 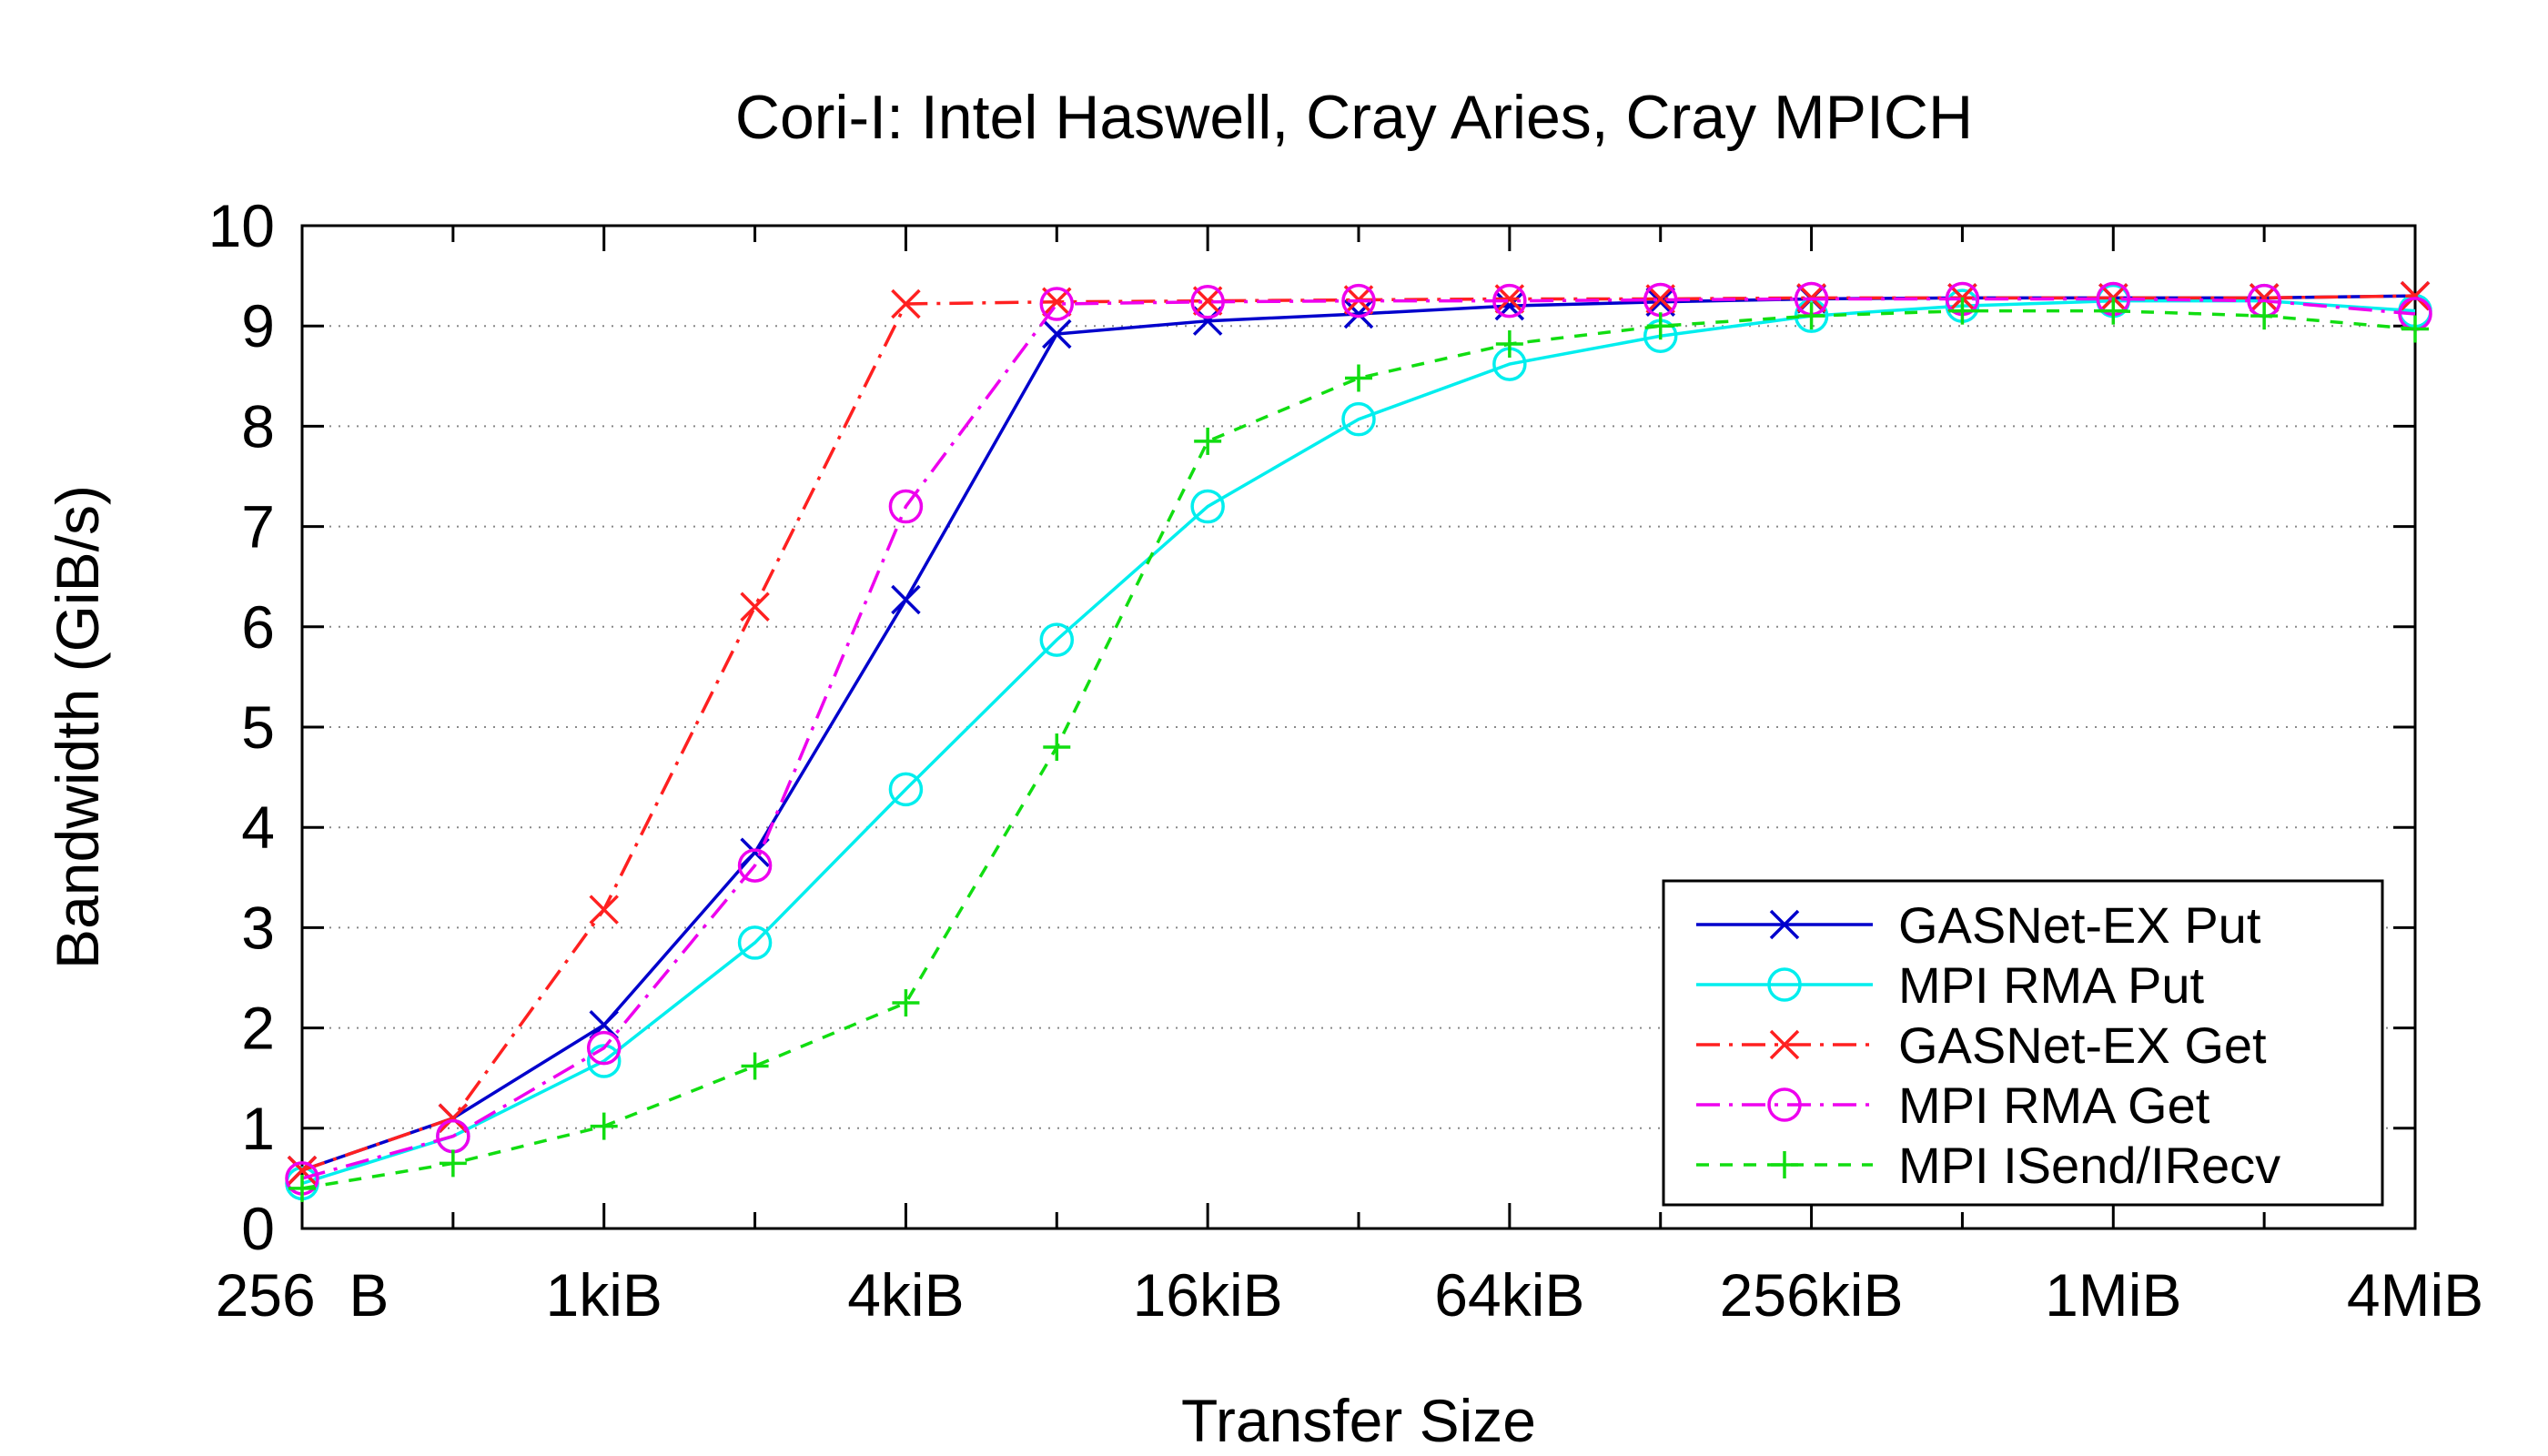 I want to click on x-tick-label: 4MiB, so click(x=2415, y=1295).